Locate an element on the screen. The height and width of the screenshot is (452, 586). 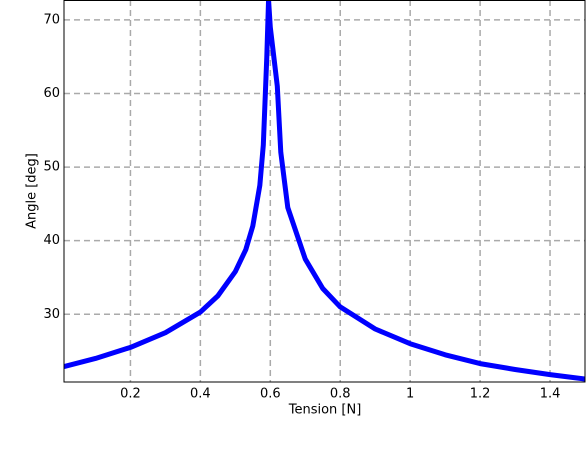
y-tick-label: 30 is located at coordinates (51, 314).